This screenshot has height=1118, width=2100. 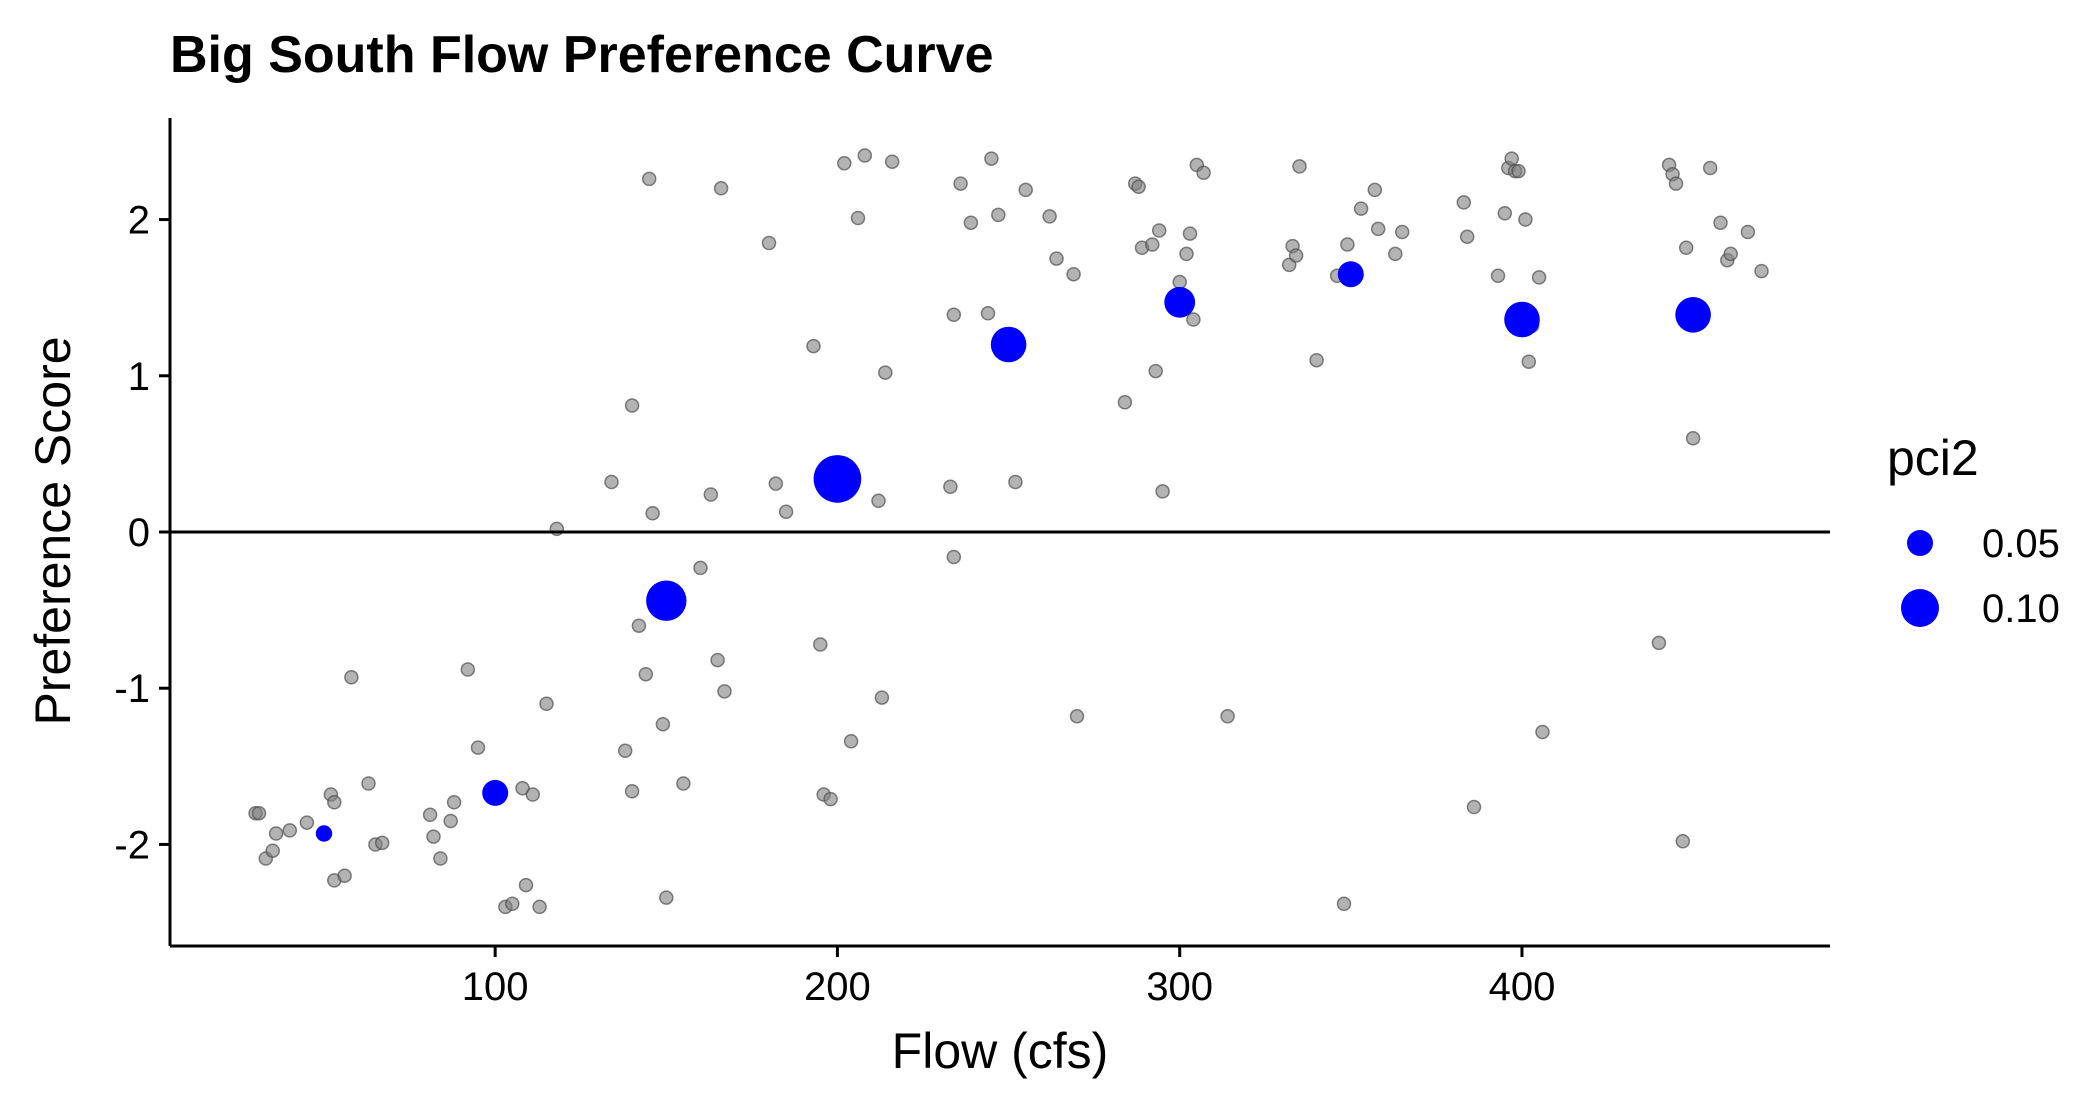 What do you see at coordinates (1973, 530) in the screenshot?
I see `legend: pci2 0.05 0.10` at bounding box center [1973, 530].